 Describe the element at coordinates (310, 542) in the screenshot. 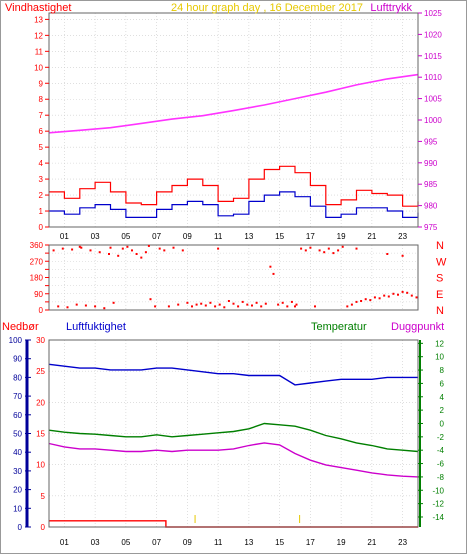

I see `temperature-x-tick-label: 17` at that location.